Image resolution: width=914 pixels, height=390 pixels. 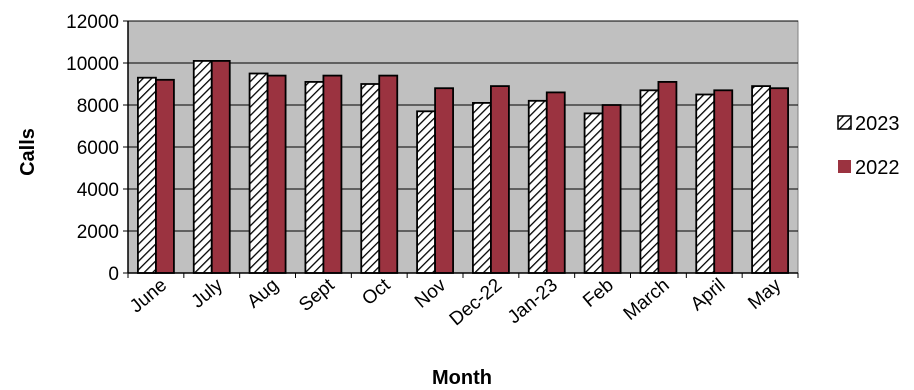 I want to click on y-tick-label: 12000, so click(x=92, y=22).